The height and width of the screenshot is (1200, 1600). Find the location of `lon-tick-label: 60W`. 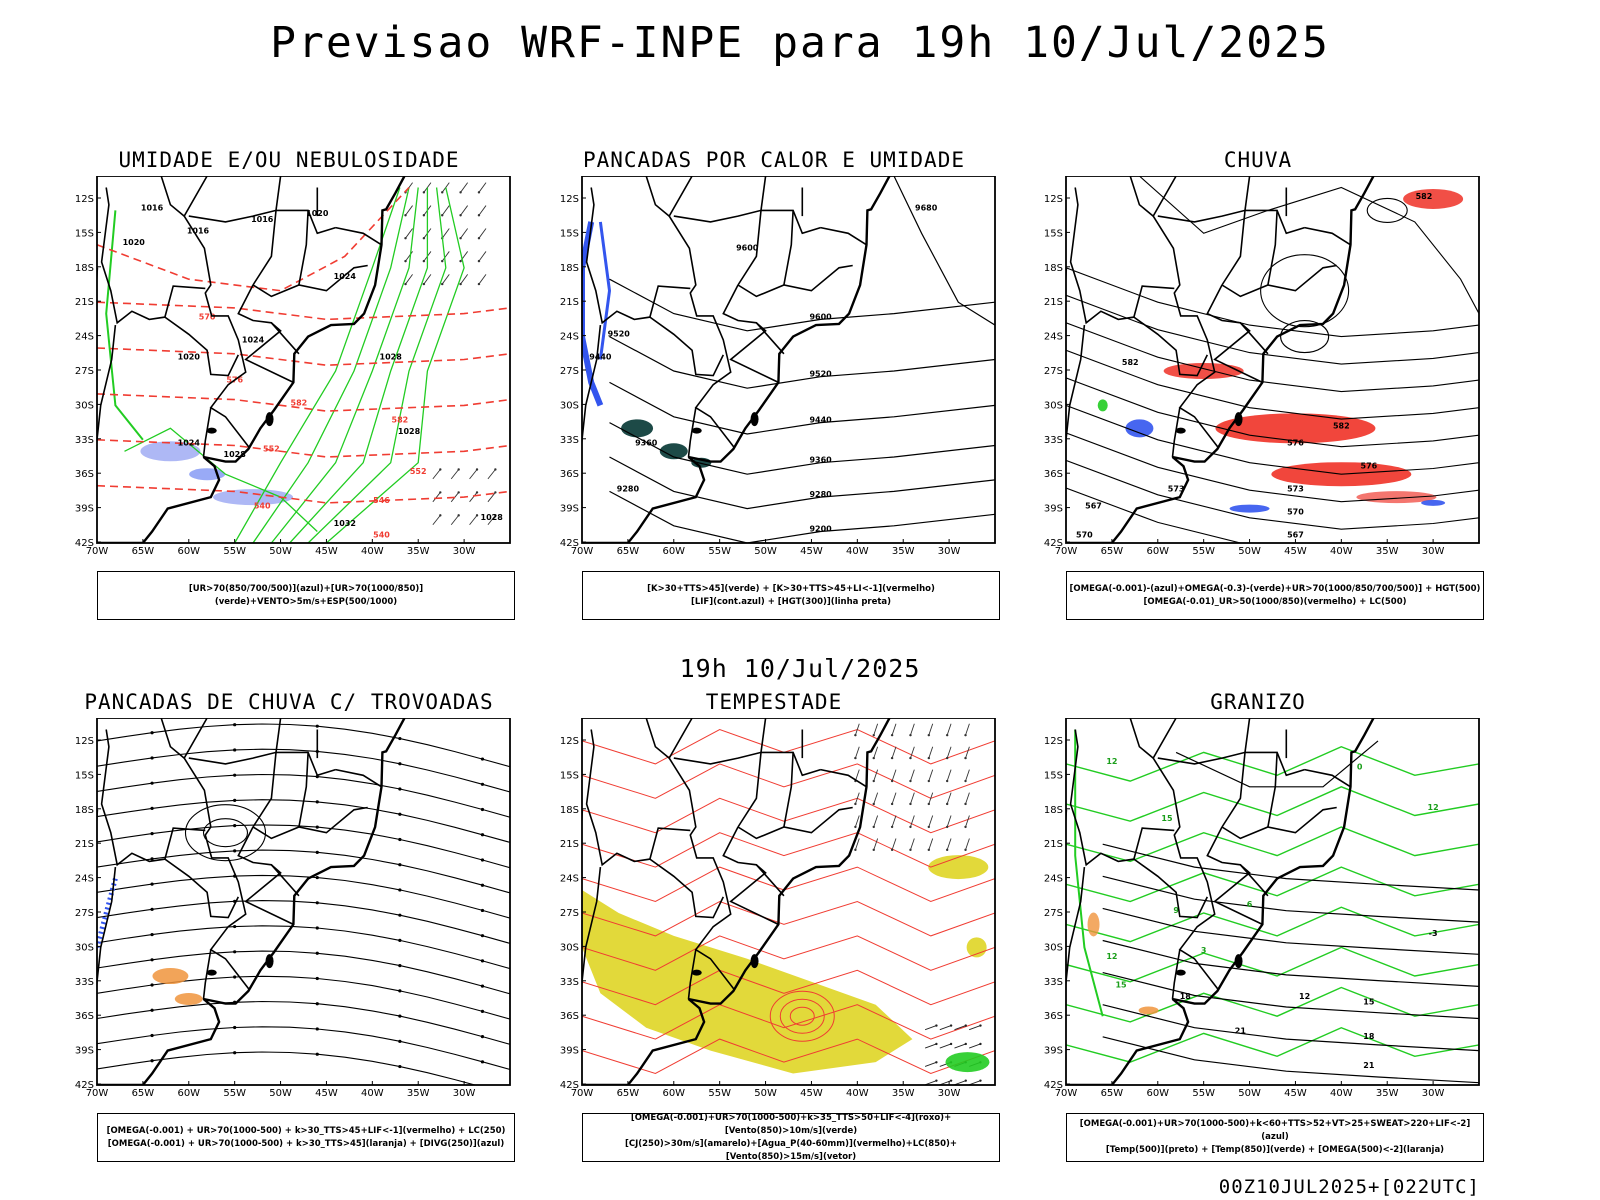

lon-tick-label: 60W is located at coordinates (188, 1093).